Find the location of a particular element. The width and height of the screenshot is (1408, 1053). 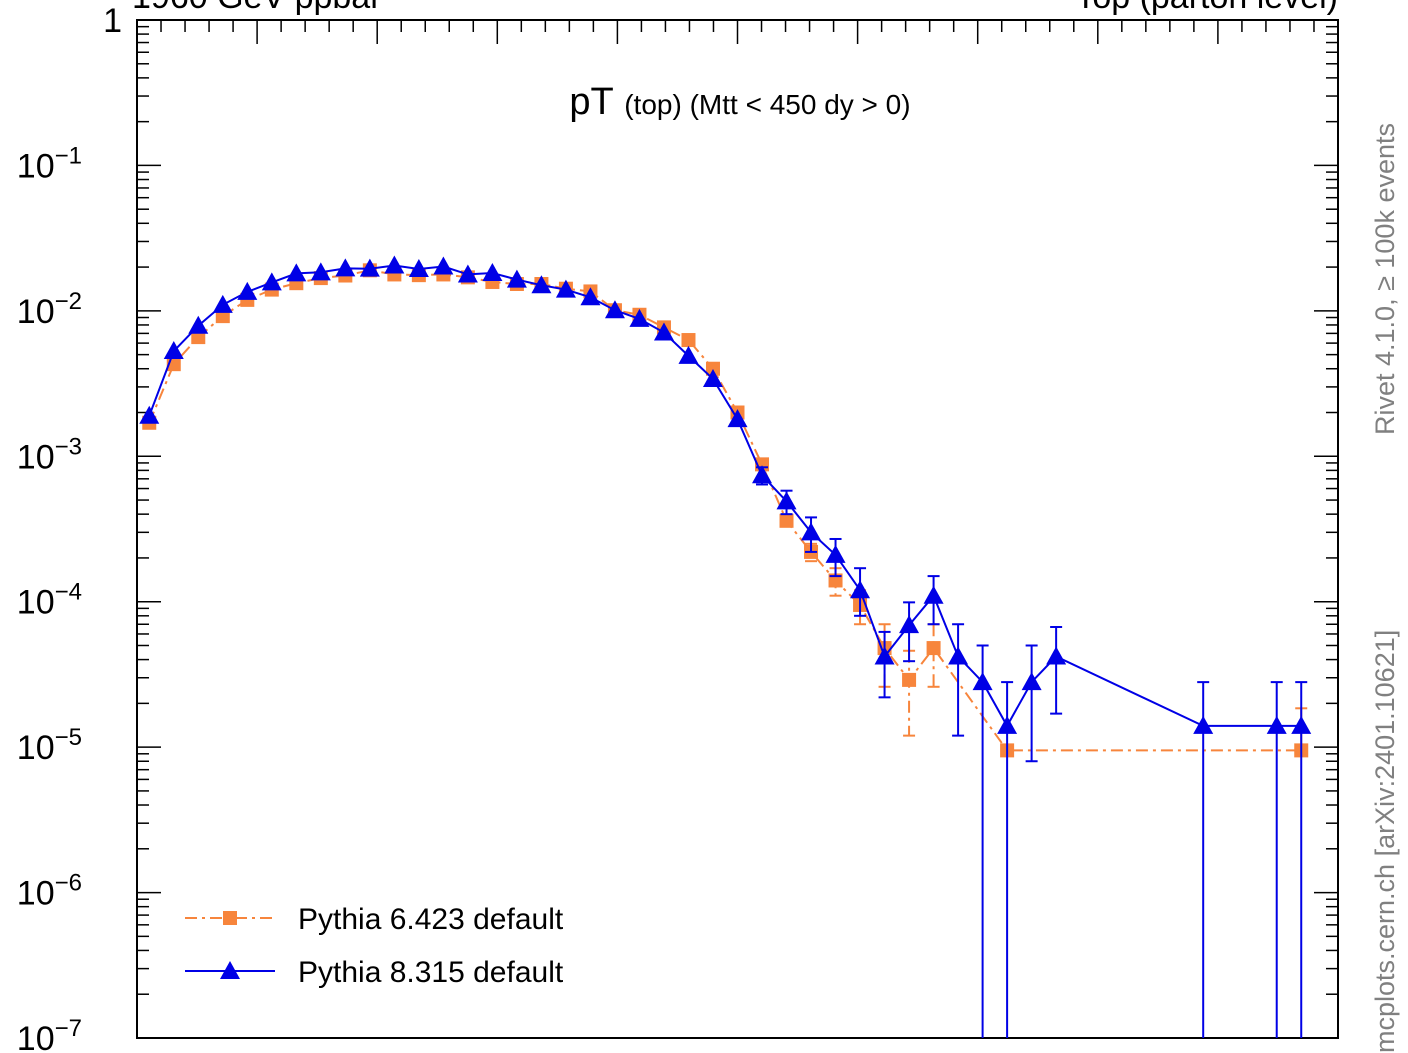

y-tick-label: 10⁻⁷ is located at coordinates (49, 1034).